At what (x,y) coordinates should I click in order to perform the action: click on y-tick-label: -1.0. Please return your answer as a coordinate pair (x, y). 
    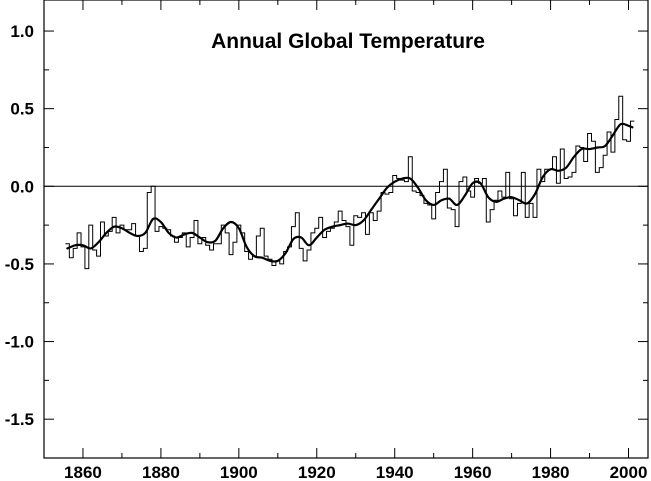
    Looking at the image, I should click on (19, 342).